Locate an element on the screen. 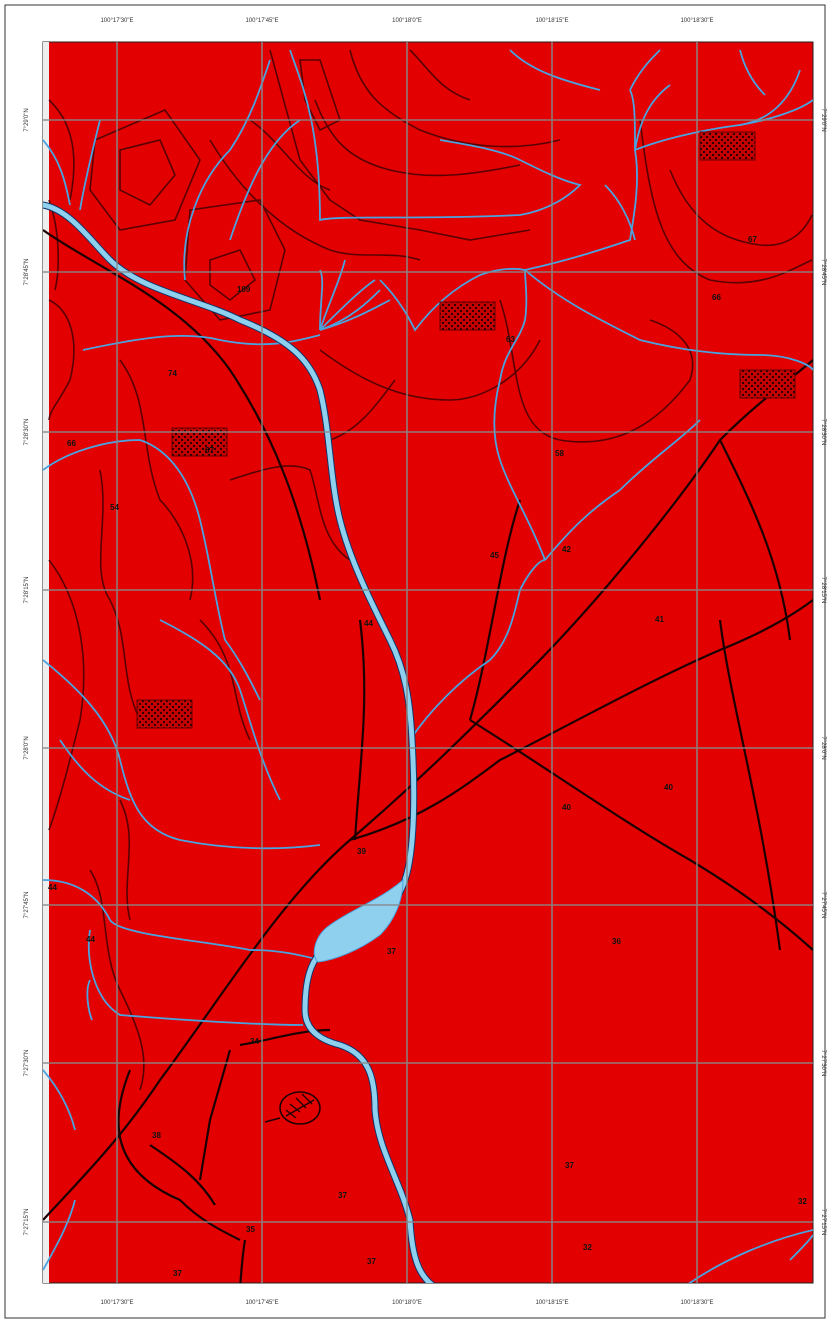 The height and width of the screenshot is (1323, 830). left-coord-label: 7°27'15"N is located at coordinates (27, 1222).